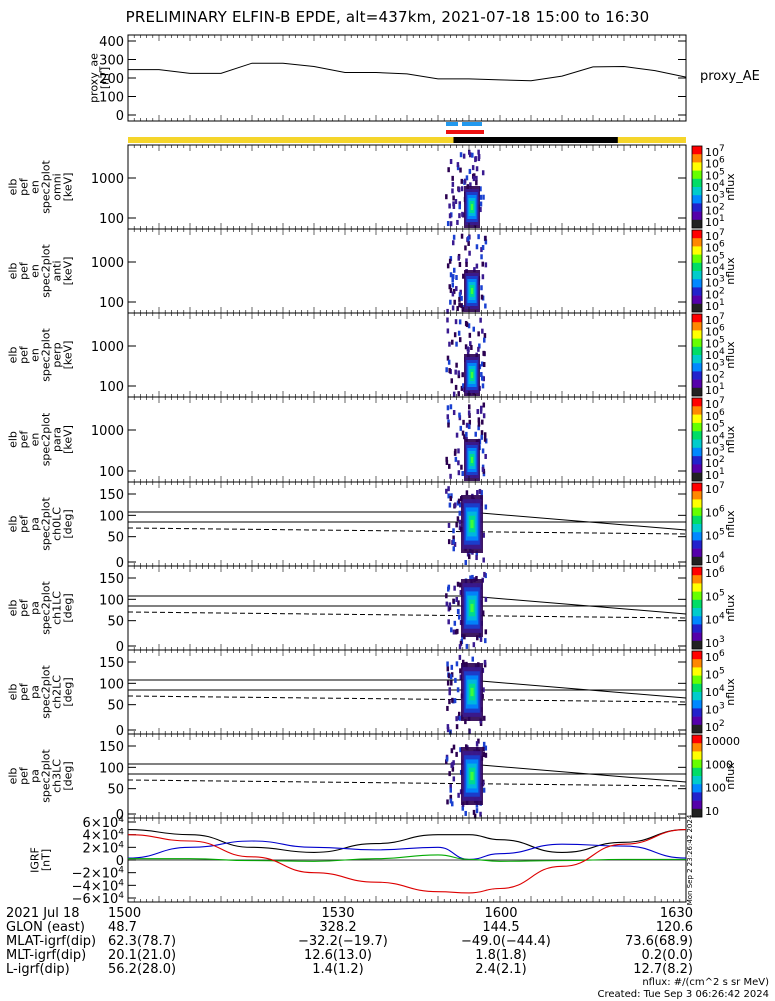 Image resolution: width=775 pixels, height=1001 pixels. What do you see at coordinates (98, 899) in the screenshot?
I see `y-tick-label: −6×104` at bounding box center [98, 899].